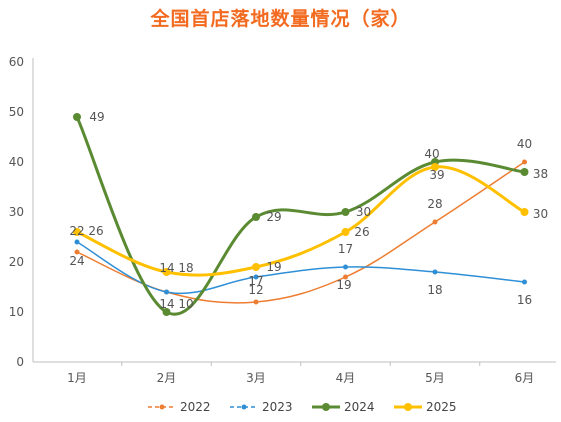 This screenshot has width=561, height=422. What do you see at coordinates (20, 362) in the screenshot?
I see `y-tick-label: 0` at bounding box center [20, 362].